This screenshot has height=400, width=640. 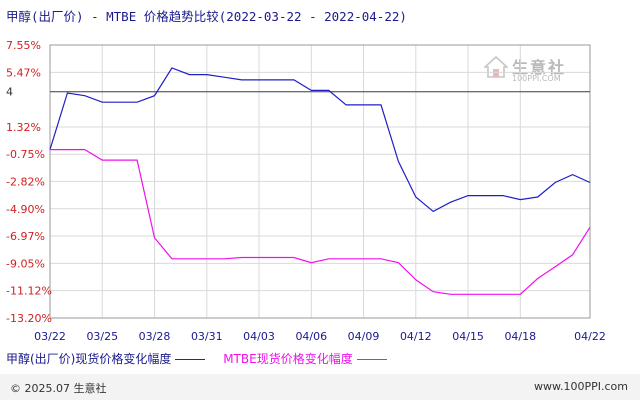 I want to click on copyright-text: © 2025.07 生意社, so click(x=58, y=388).